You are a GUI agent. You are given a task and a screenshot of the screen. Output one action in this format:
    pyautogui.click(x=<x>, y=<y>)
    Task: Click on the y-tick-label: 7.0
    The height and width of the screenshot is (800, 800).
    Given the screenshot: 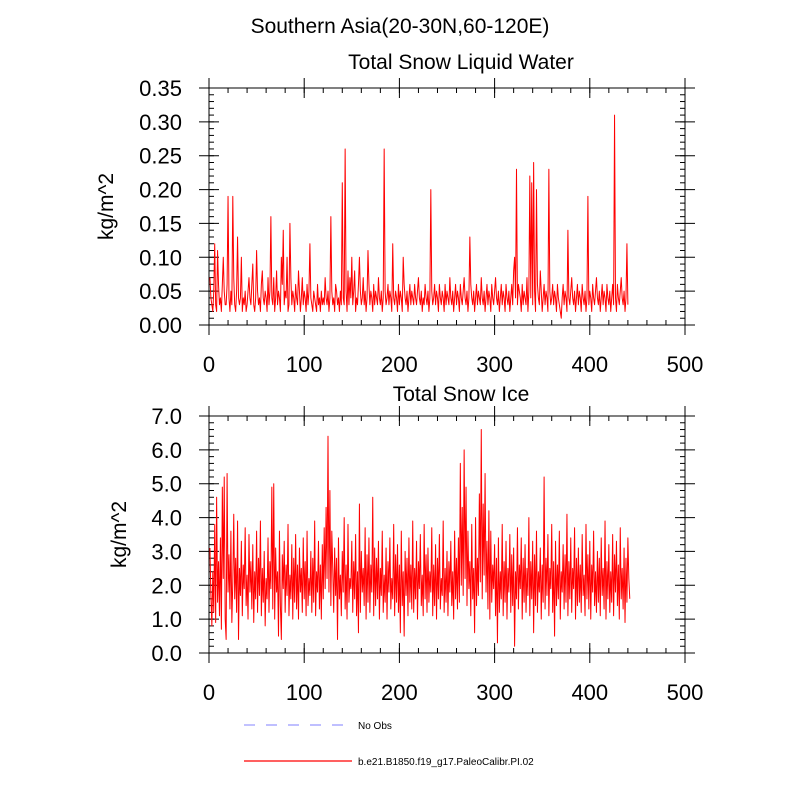 What is the action you would take?
    pyautogui.click(x=166, y=416)
    